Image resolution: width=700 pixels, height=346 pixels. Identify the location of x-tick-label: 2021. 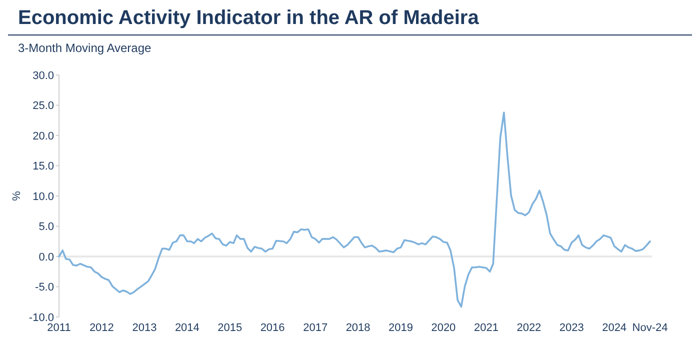
(486, 328).